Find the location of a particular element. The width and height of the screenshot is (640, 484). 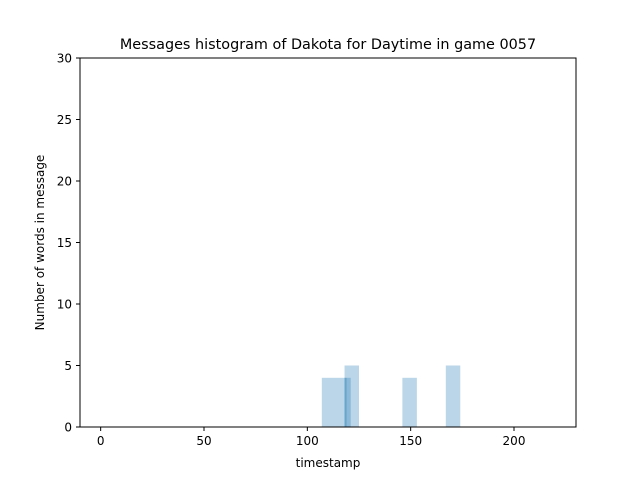

y-axis-label: Number of words in message is located at coordinates (40, 243).